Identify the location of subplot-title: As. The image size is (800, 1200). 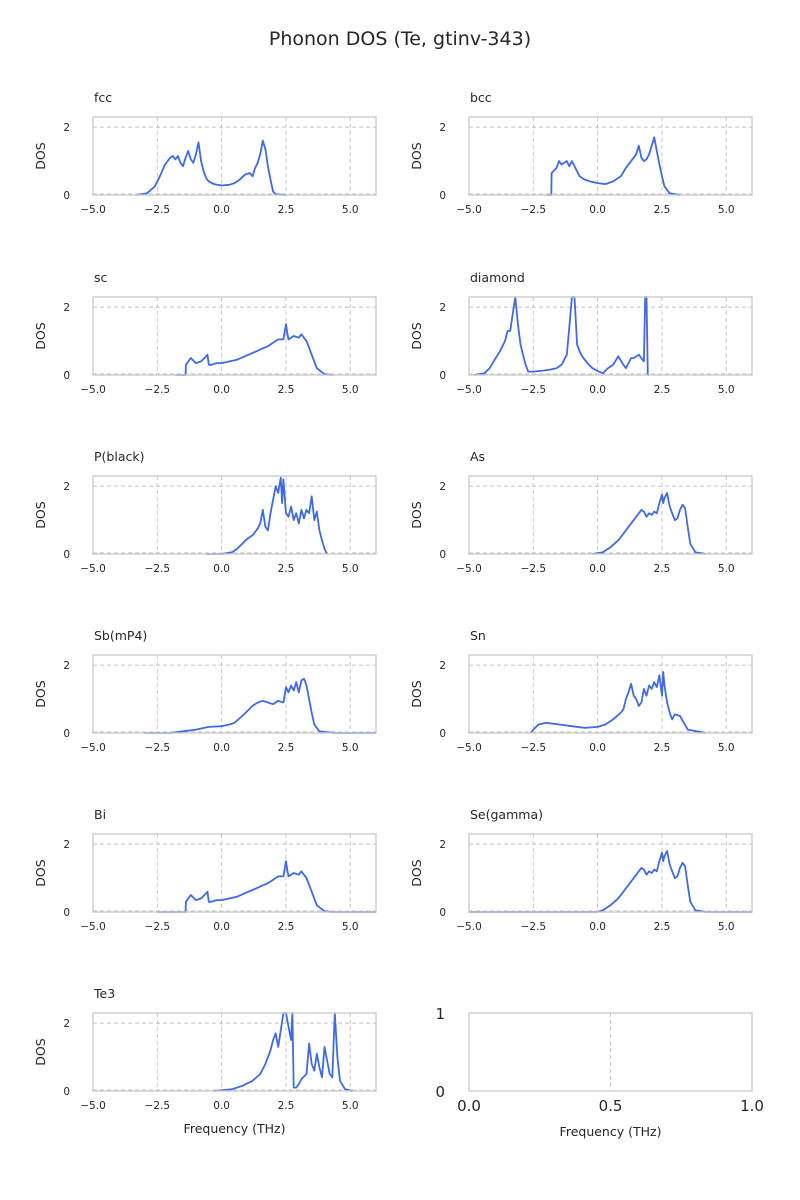
(477, 456).